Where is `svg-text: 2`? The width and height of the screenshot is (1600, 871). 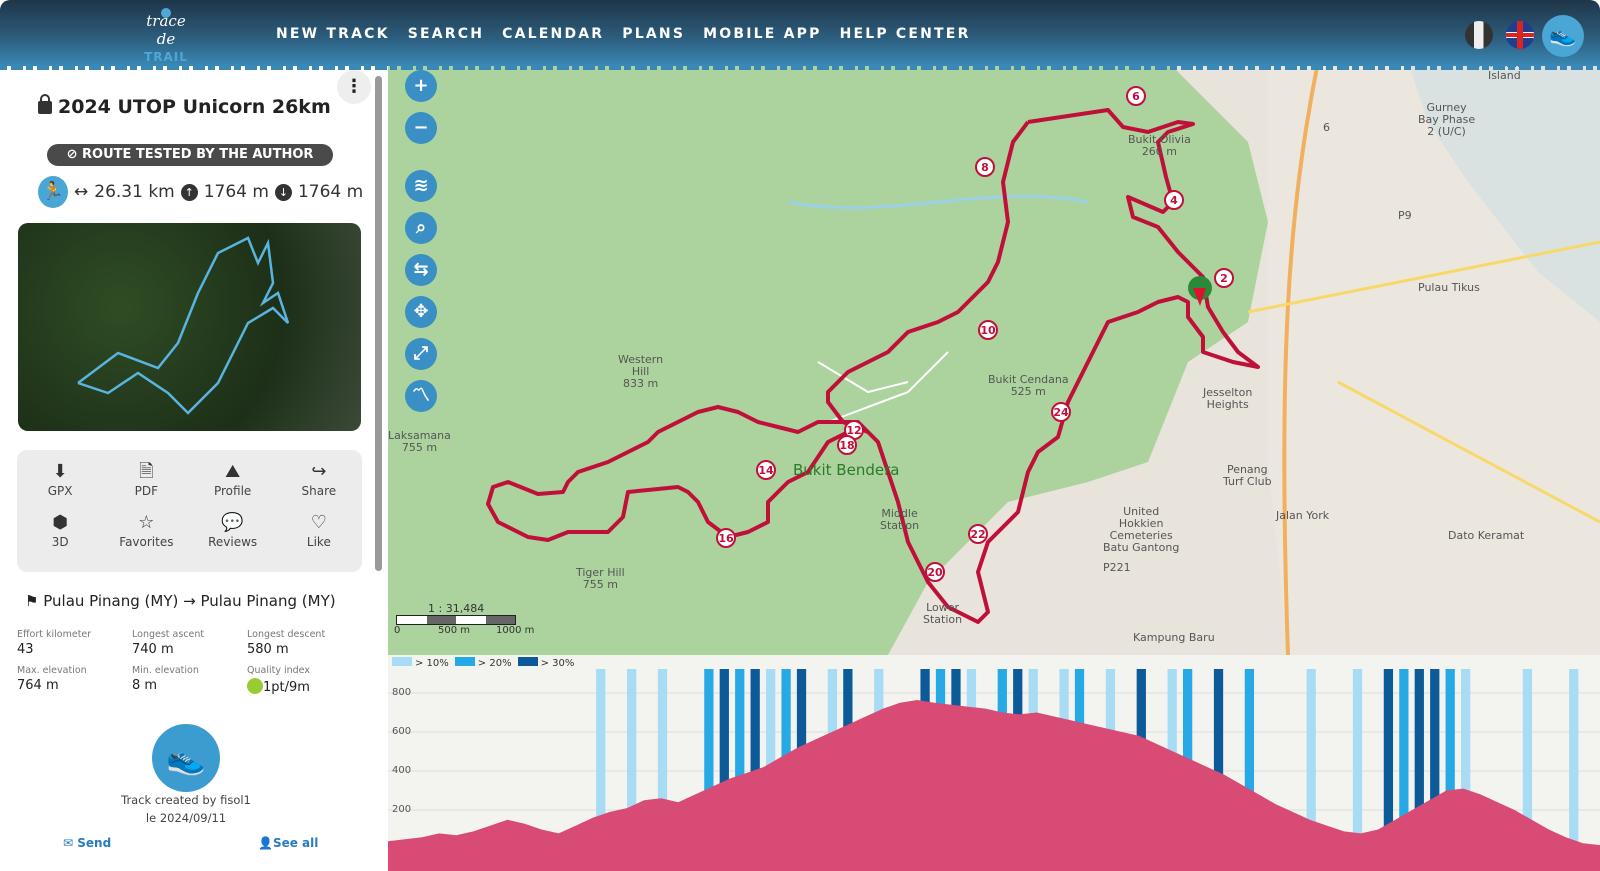
svg-text: 2 is located at coordinates (1224, 278).